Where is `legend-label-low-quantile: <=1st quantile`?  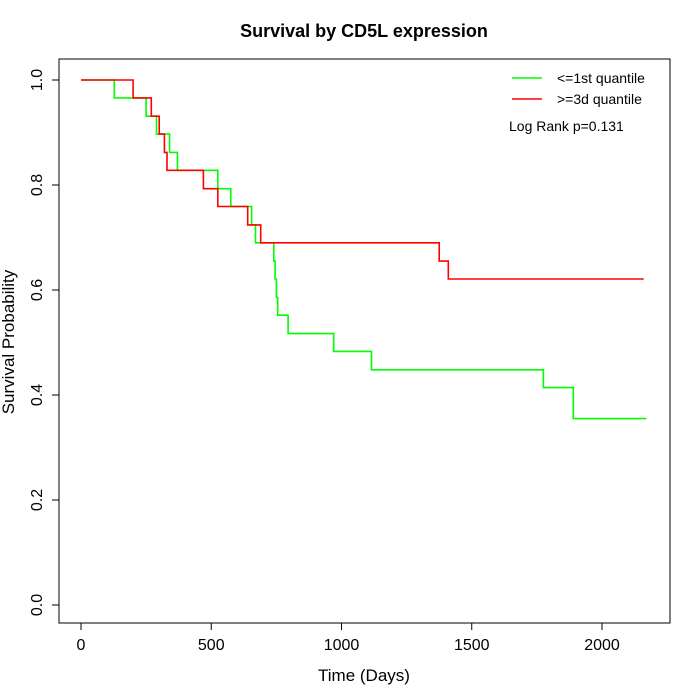
legend-label-low-quantile: <=1st quantile is located at coordinates (601, 78).